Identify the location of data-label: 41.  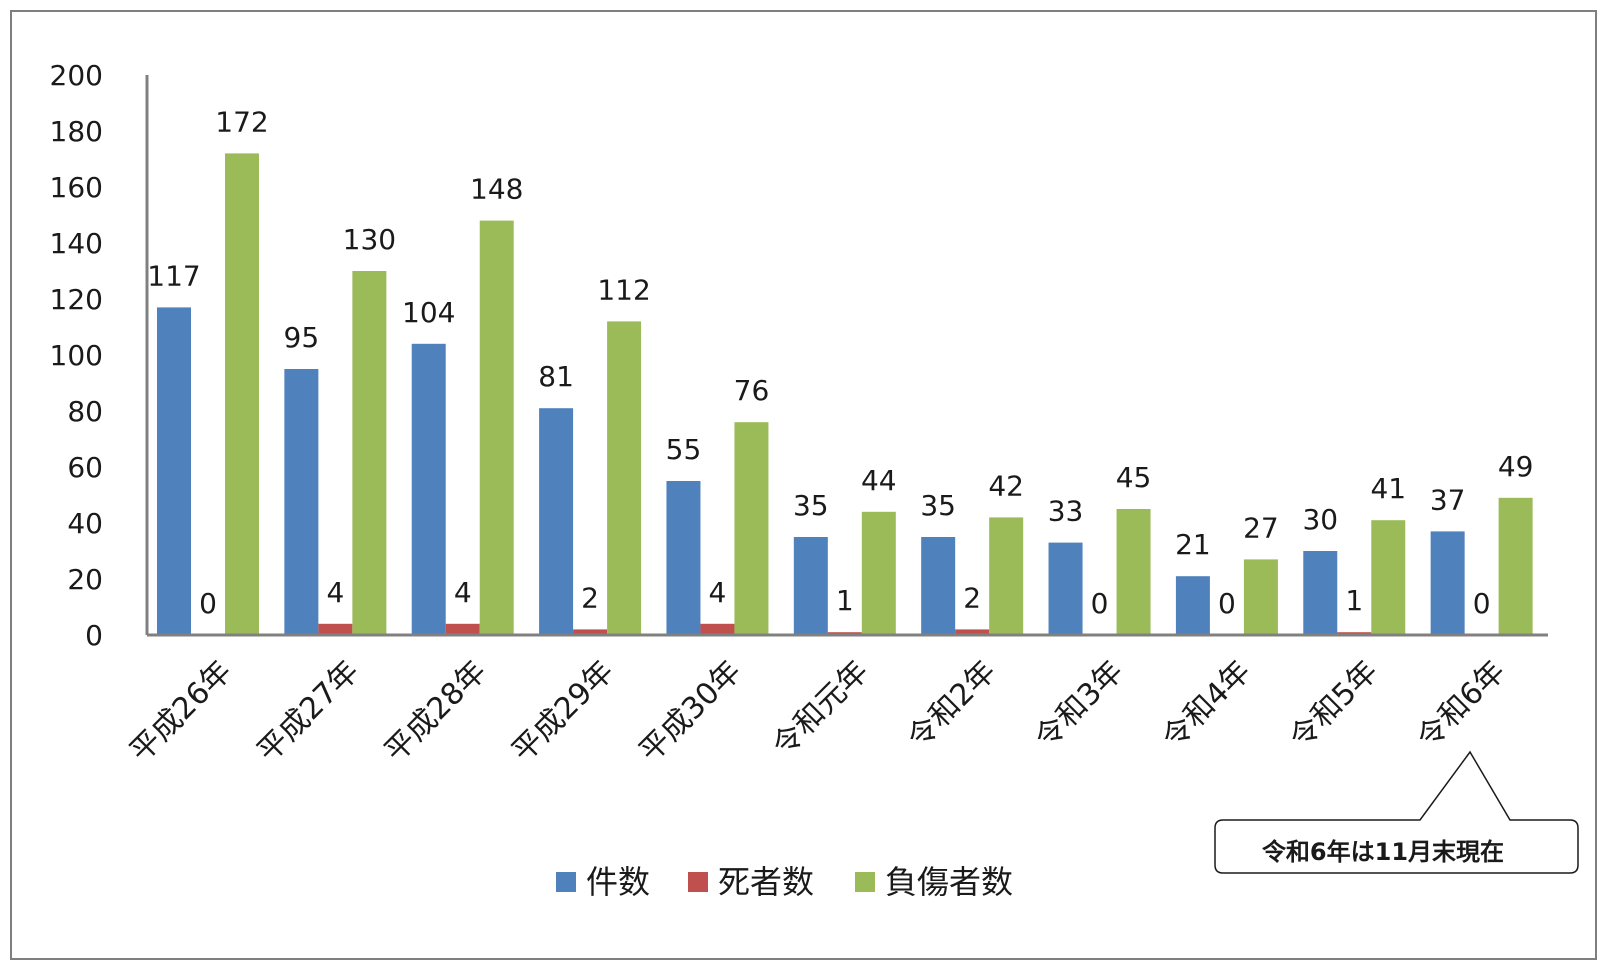
(1388, 488).